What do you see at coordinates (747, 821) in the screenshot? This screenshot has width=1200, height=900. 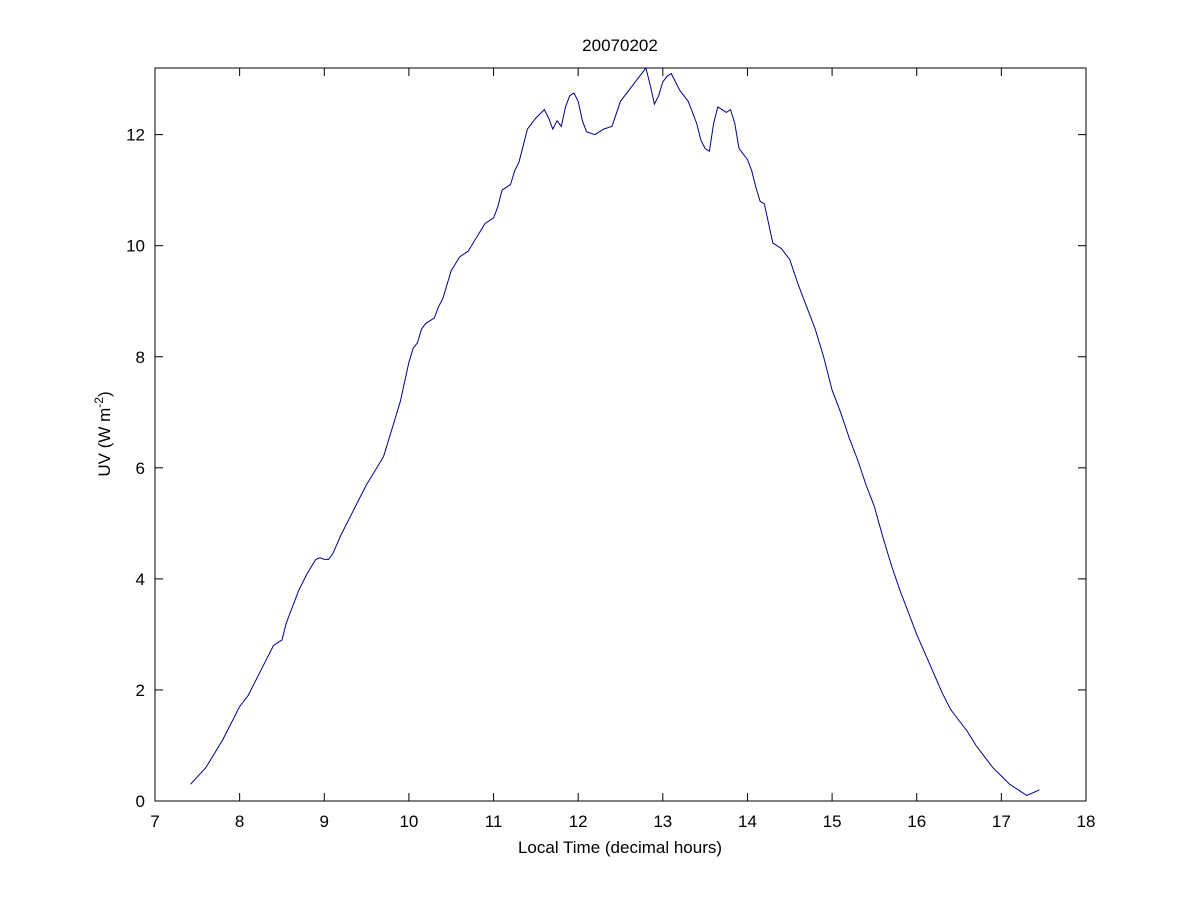 I see `x-tick-label-7: 14` at bounding box center [747, 821].